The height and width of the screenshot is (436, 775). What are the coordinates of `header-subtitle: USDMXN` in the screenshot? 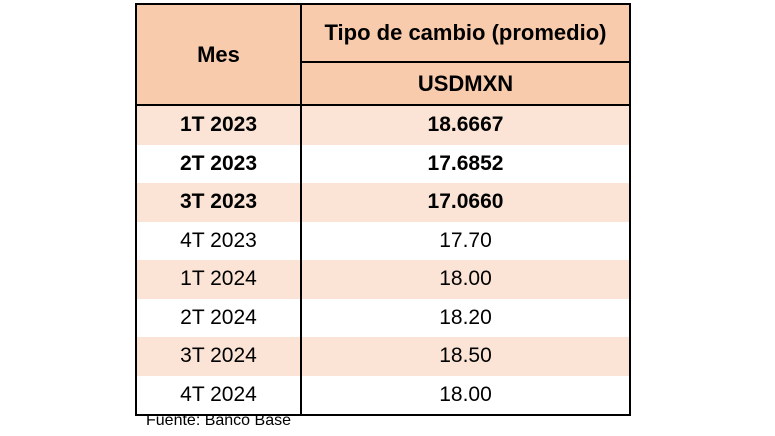 It's located at (465, 83).